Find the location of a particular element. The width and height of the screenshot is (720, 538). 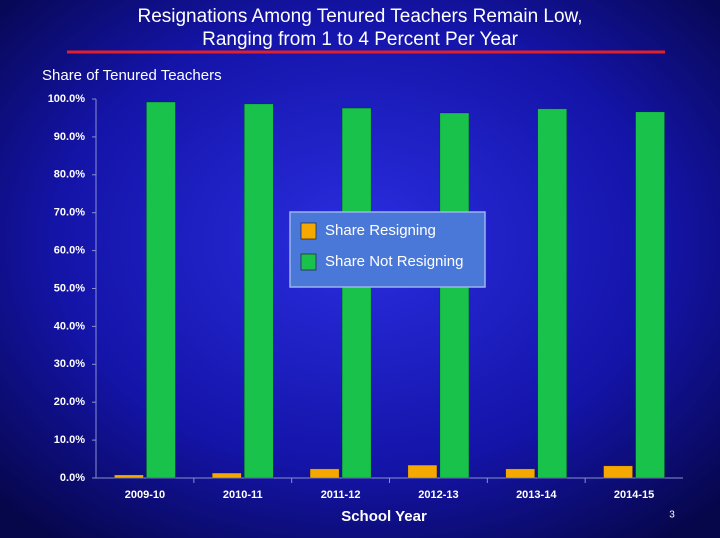

legend: Share Resigning Share Not Resigning is located at coordinates (387, 249).